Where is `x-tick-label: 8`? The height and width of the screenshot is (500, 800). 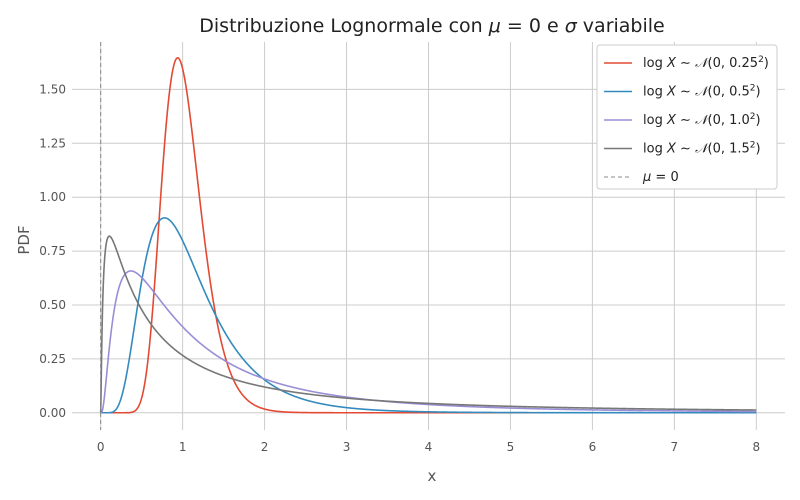 x-tick-label: 8 is located at coordinates (756, 447).